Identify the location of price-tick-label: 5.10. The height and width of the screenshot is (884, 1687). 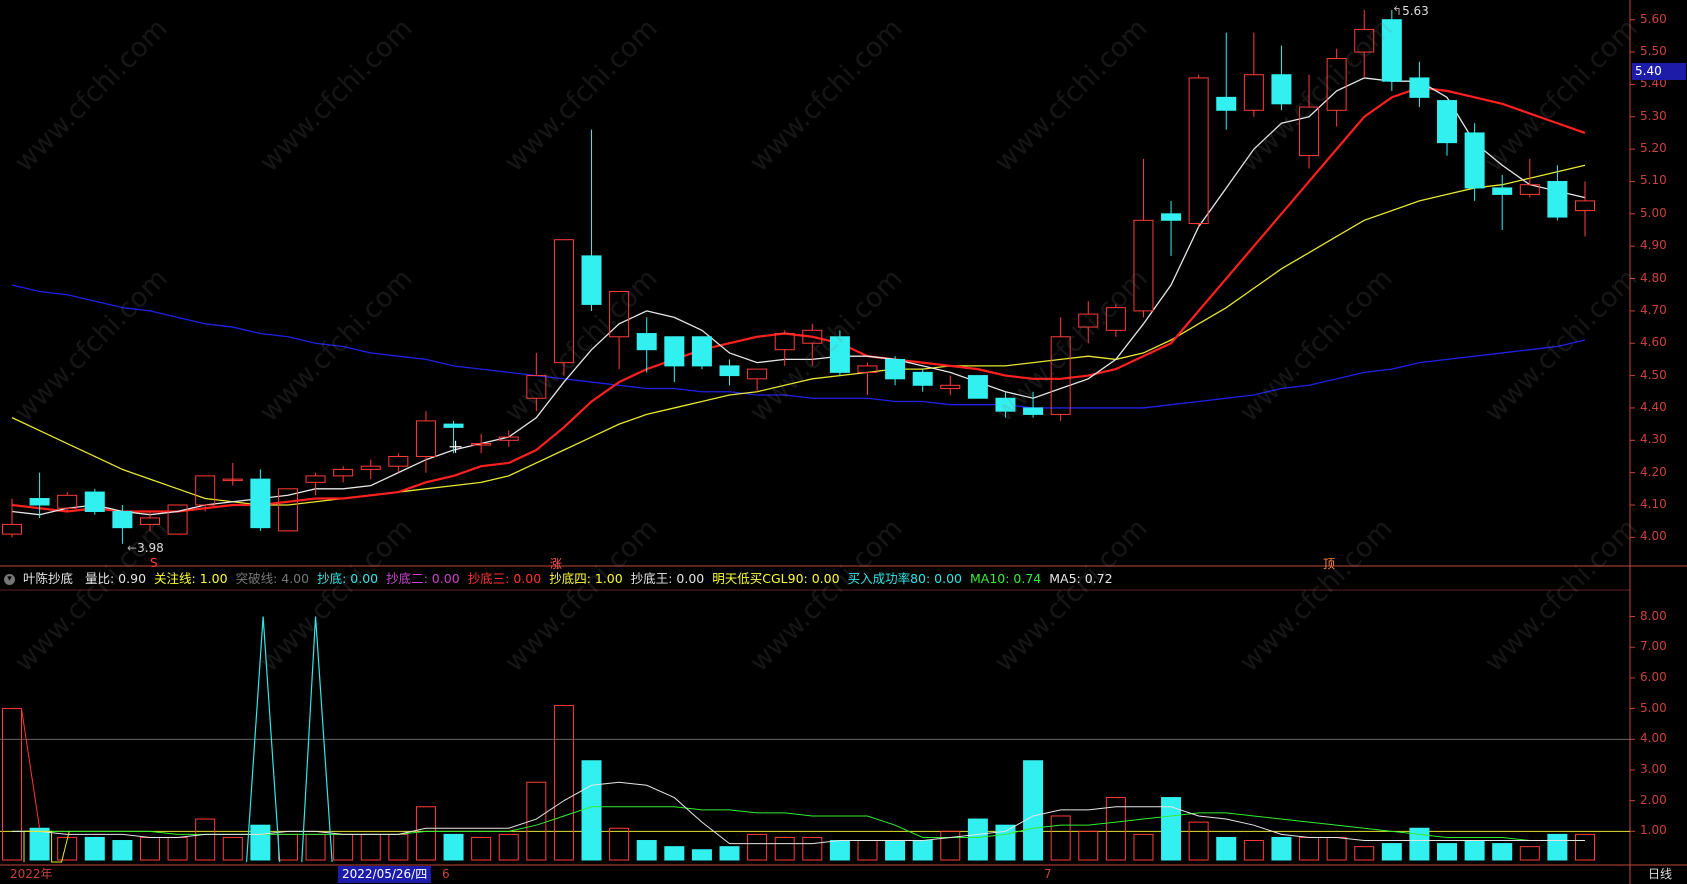
(1653, 180).